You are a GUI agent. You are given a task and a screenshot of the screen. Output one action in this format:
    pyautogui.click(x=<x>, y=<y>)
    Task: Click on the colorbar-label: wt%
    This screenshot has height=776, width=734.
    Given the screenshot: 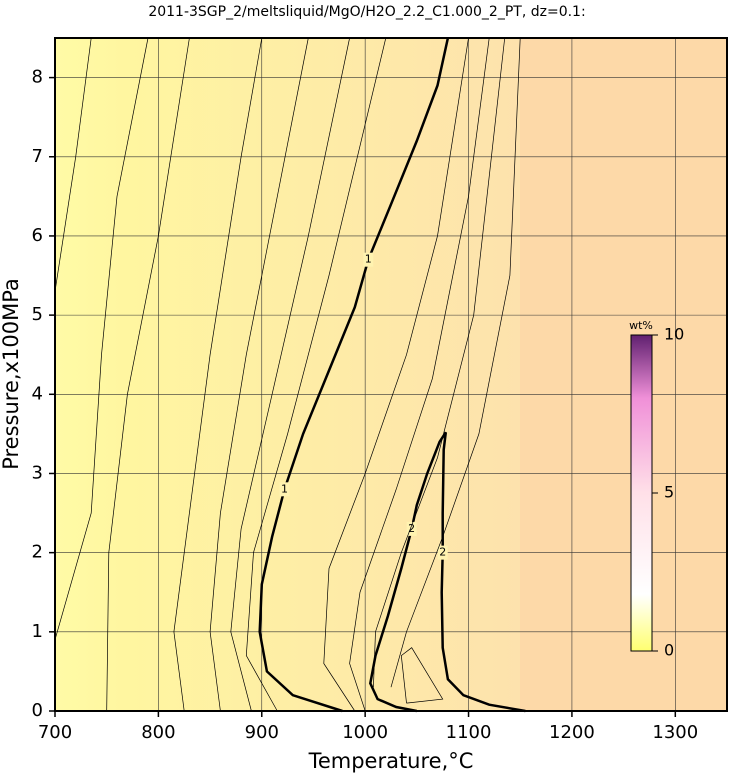 What is the action you would take?
    pyautogui.click(x=641, y=325)
    